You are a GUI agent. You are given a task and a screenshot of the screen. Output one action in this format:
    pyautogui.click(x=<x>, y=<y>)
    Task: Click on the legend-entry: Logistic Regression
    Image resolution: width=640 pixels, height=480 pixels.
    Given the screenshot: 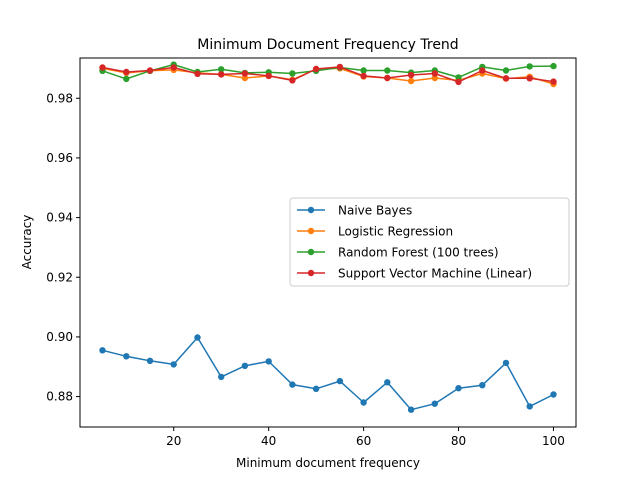 What is the action you would take?
    pyautogui.click(x=375, y=232)
    